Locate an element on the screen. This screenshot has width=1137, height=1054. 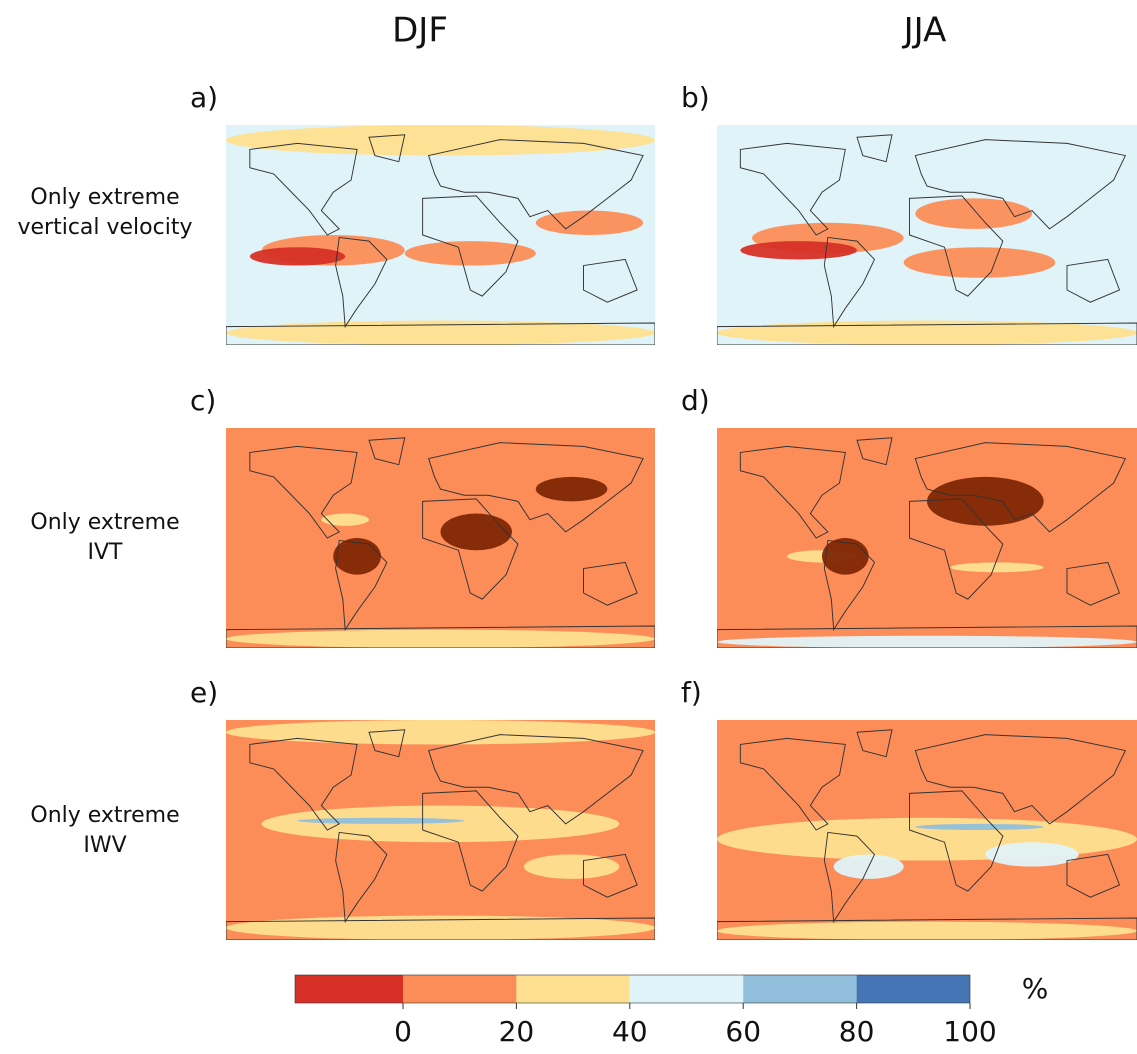
colorbar-tick-label: 80 is located at coordinates (857, 1031).